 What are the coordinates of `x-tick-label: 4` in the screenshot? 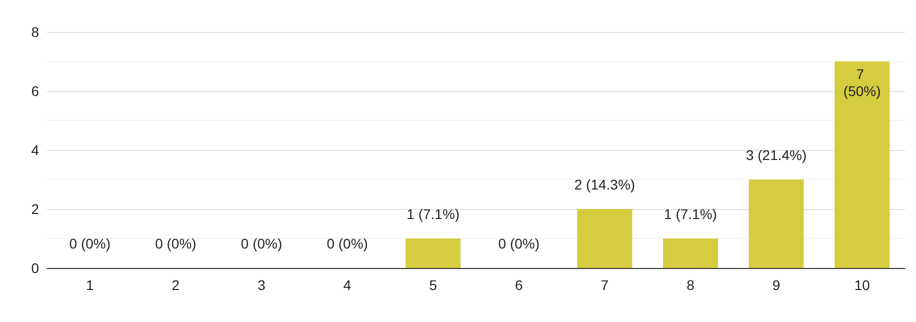 It's located at (347, 285).